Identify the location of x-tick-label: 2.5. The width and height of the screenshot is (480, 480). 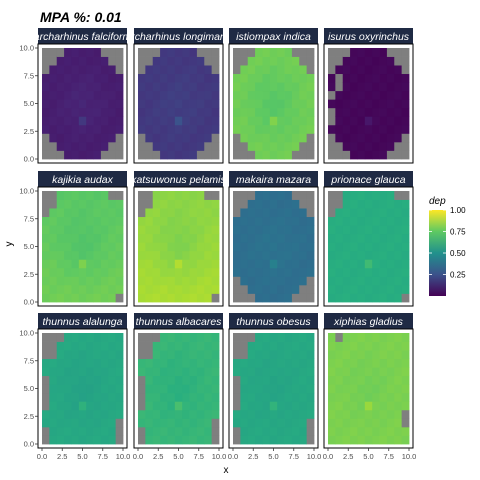
(253, 456).